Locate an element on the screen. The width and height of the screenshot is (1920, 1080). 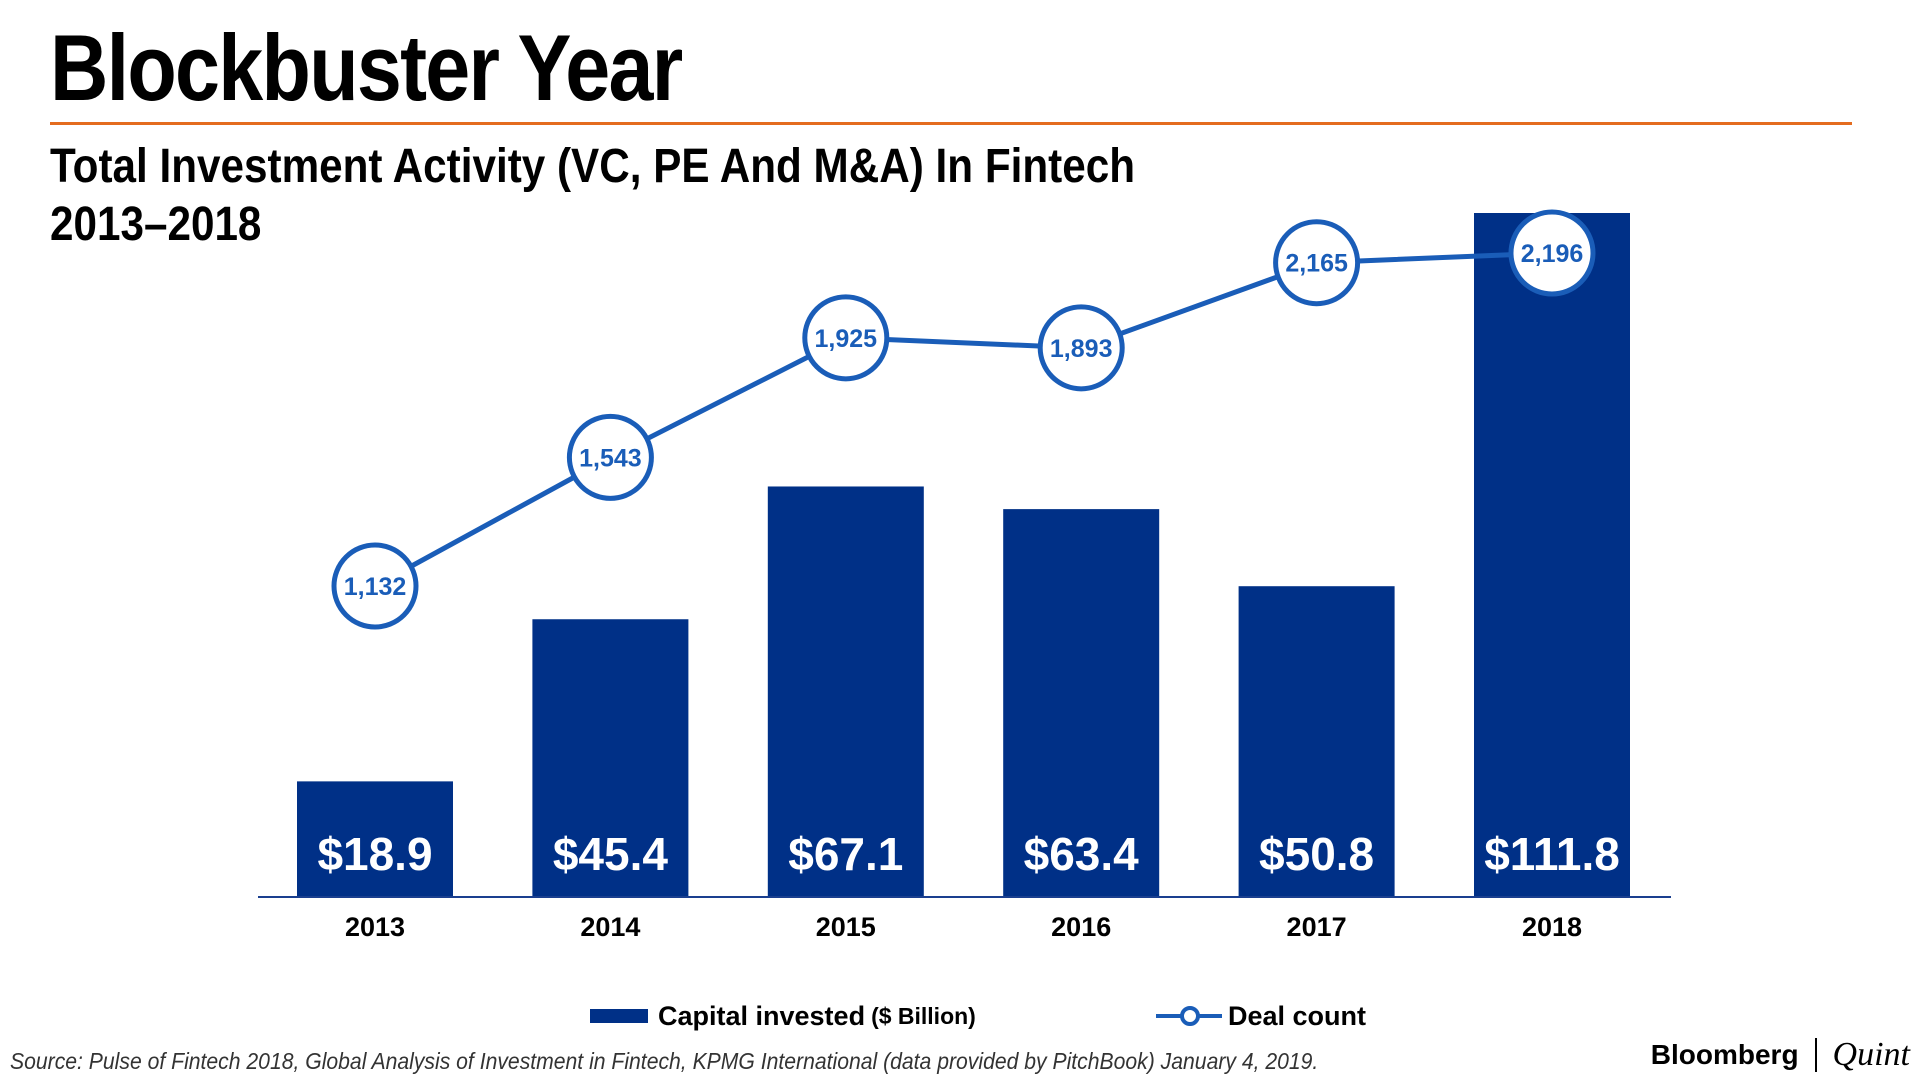
brand-logo: Bloomberg Quint is located at coordinates (1780, 1055).